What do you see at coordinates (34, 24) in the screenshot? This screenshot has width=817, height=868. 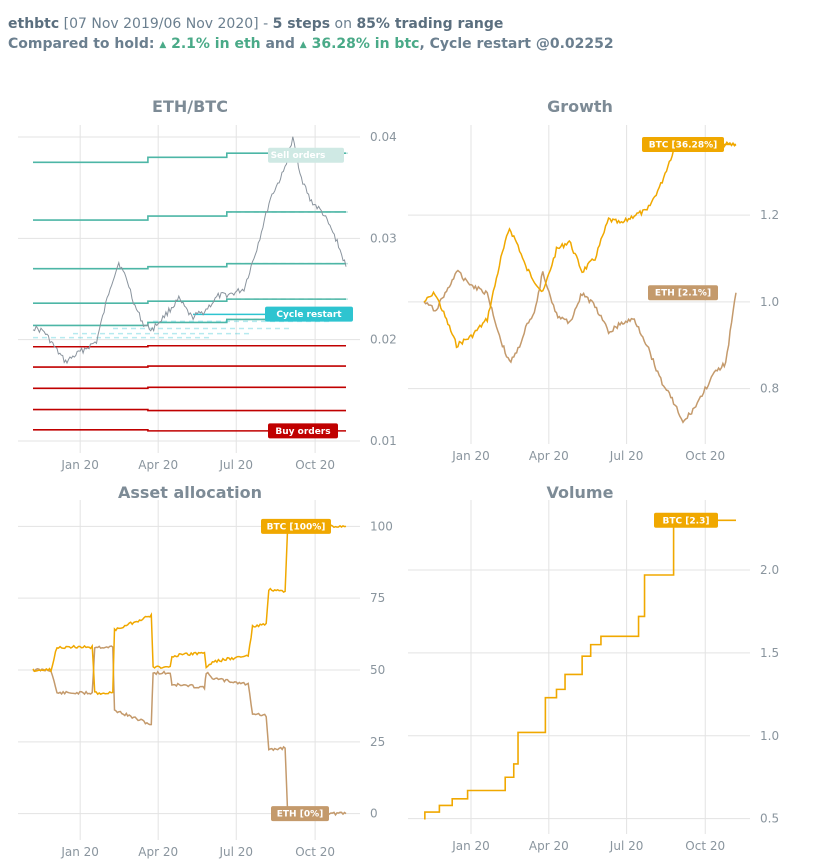 I see `pair-name: ethbtc` at bounding box center [34, 24].